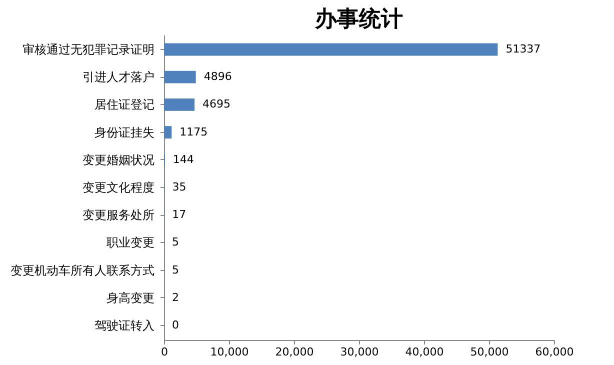 Image resolution: width=614 pixels, height=365 pixels. Describe the element at coordinates (424, 352) in the screenshot. I see `x-tick-label: 40,000` at that location.